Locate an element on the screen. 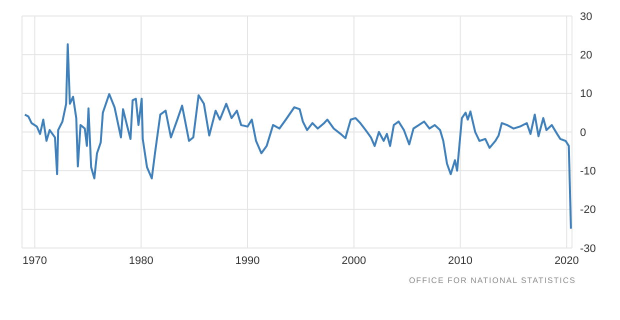 This screenshot has height=320, width=620. y-tick-label: 30 is located at coordinates (586, 16).